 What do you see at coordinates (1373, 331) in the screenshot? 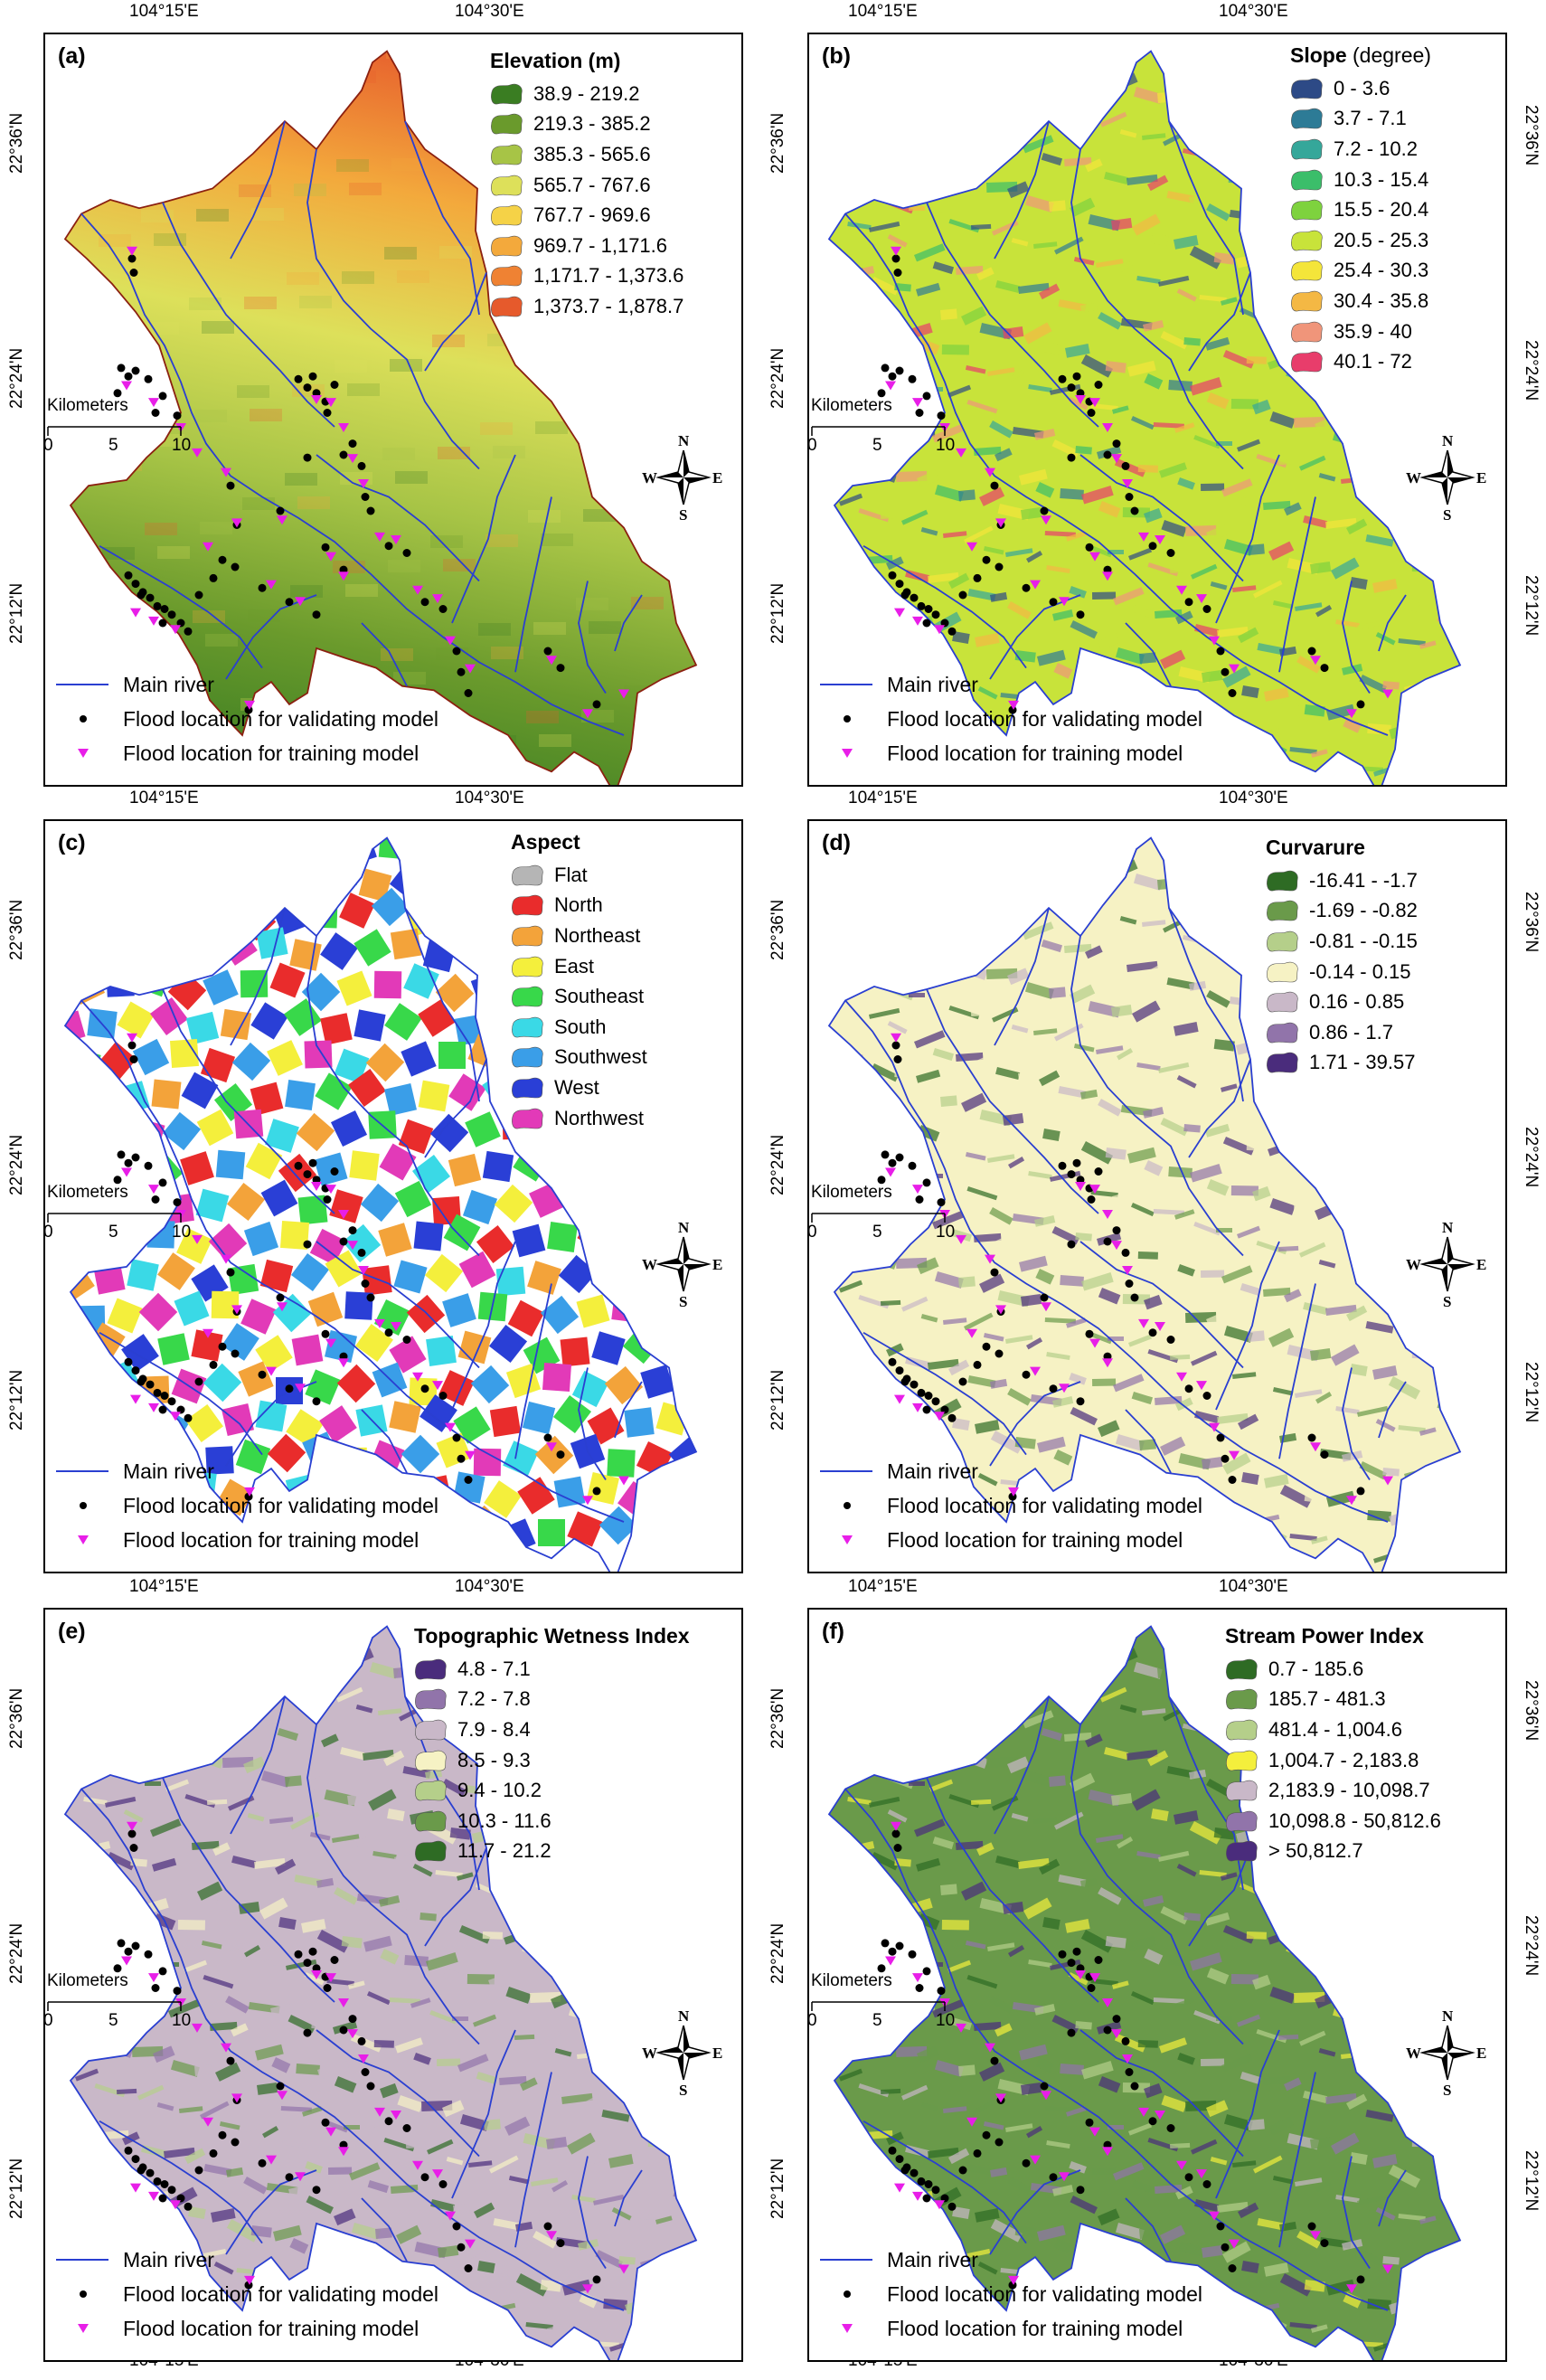
I see `legend-entry-label: 35.9 - 40` at bounding box center [1373, 331].